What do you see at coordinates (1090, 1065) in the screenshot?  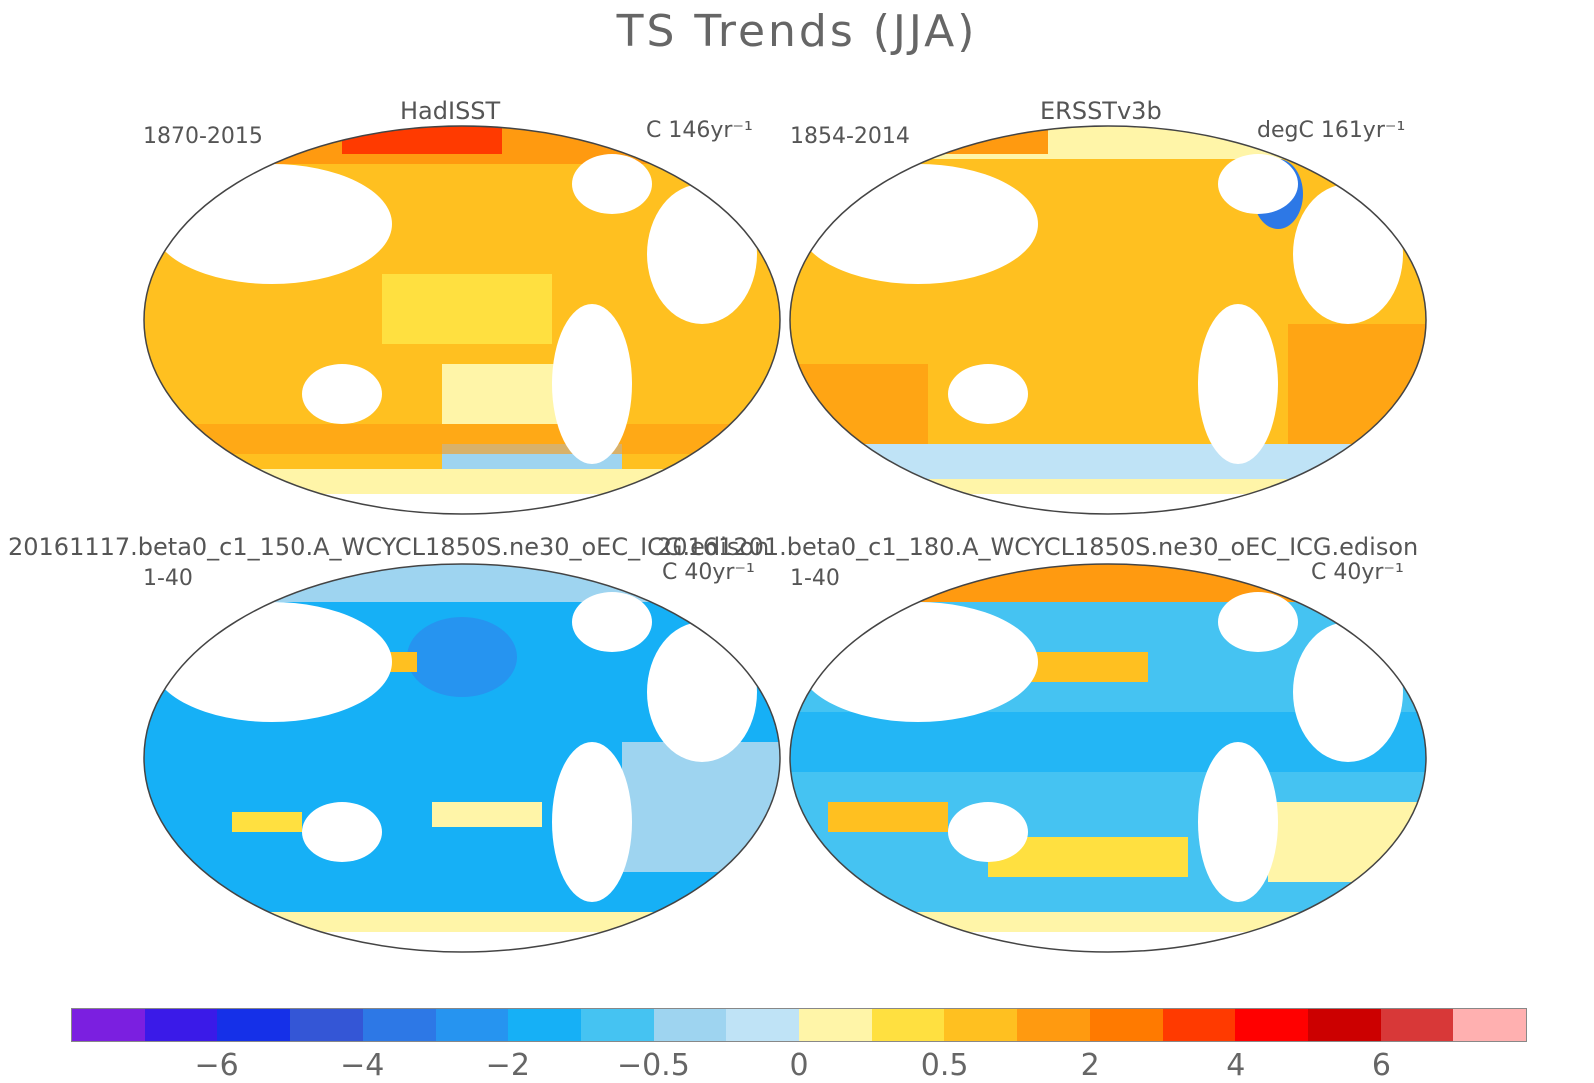 I see `colorbar-tick-label: 2` at bounding box center [1090, 1065].